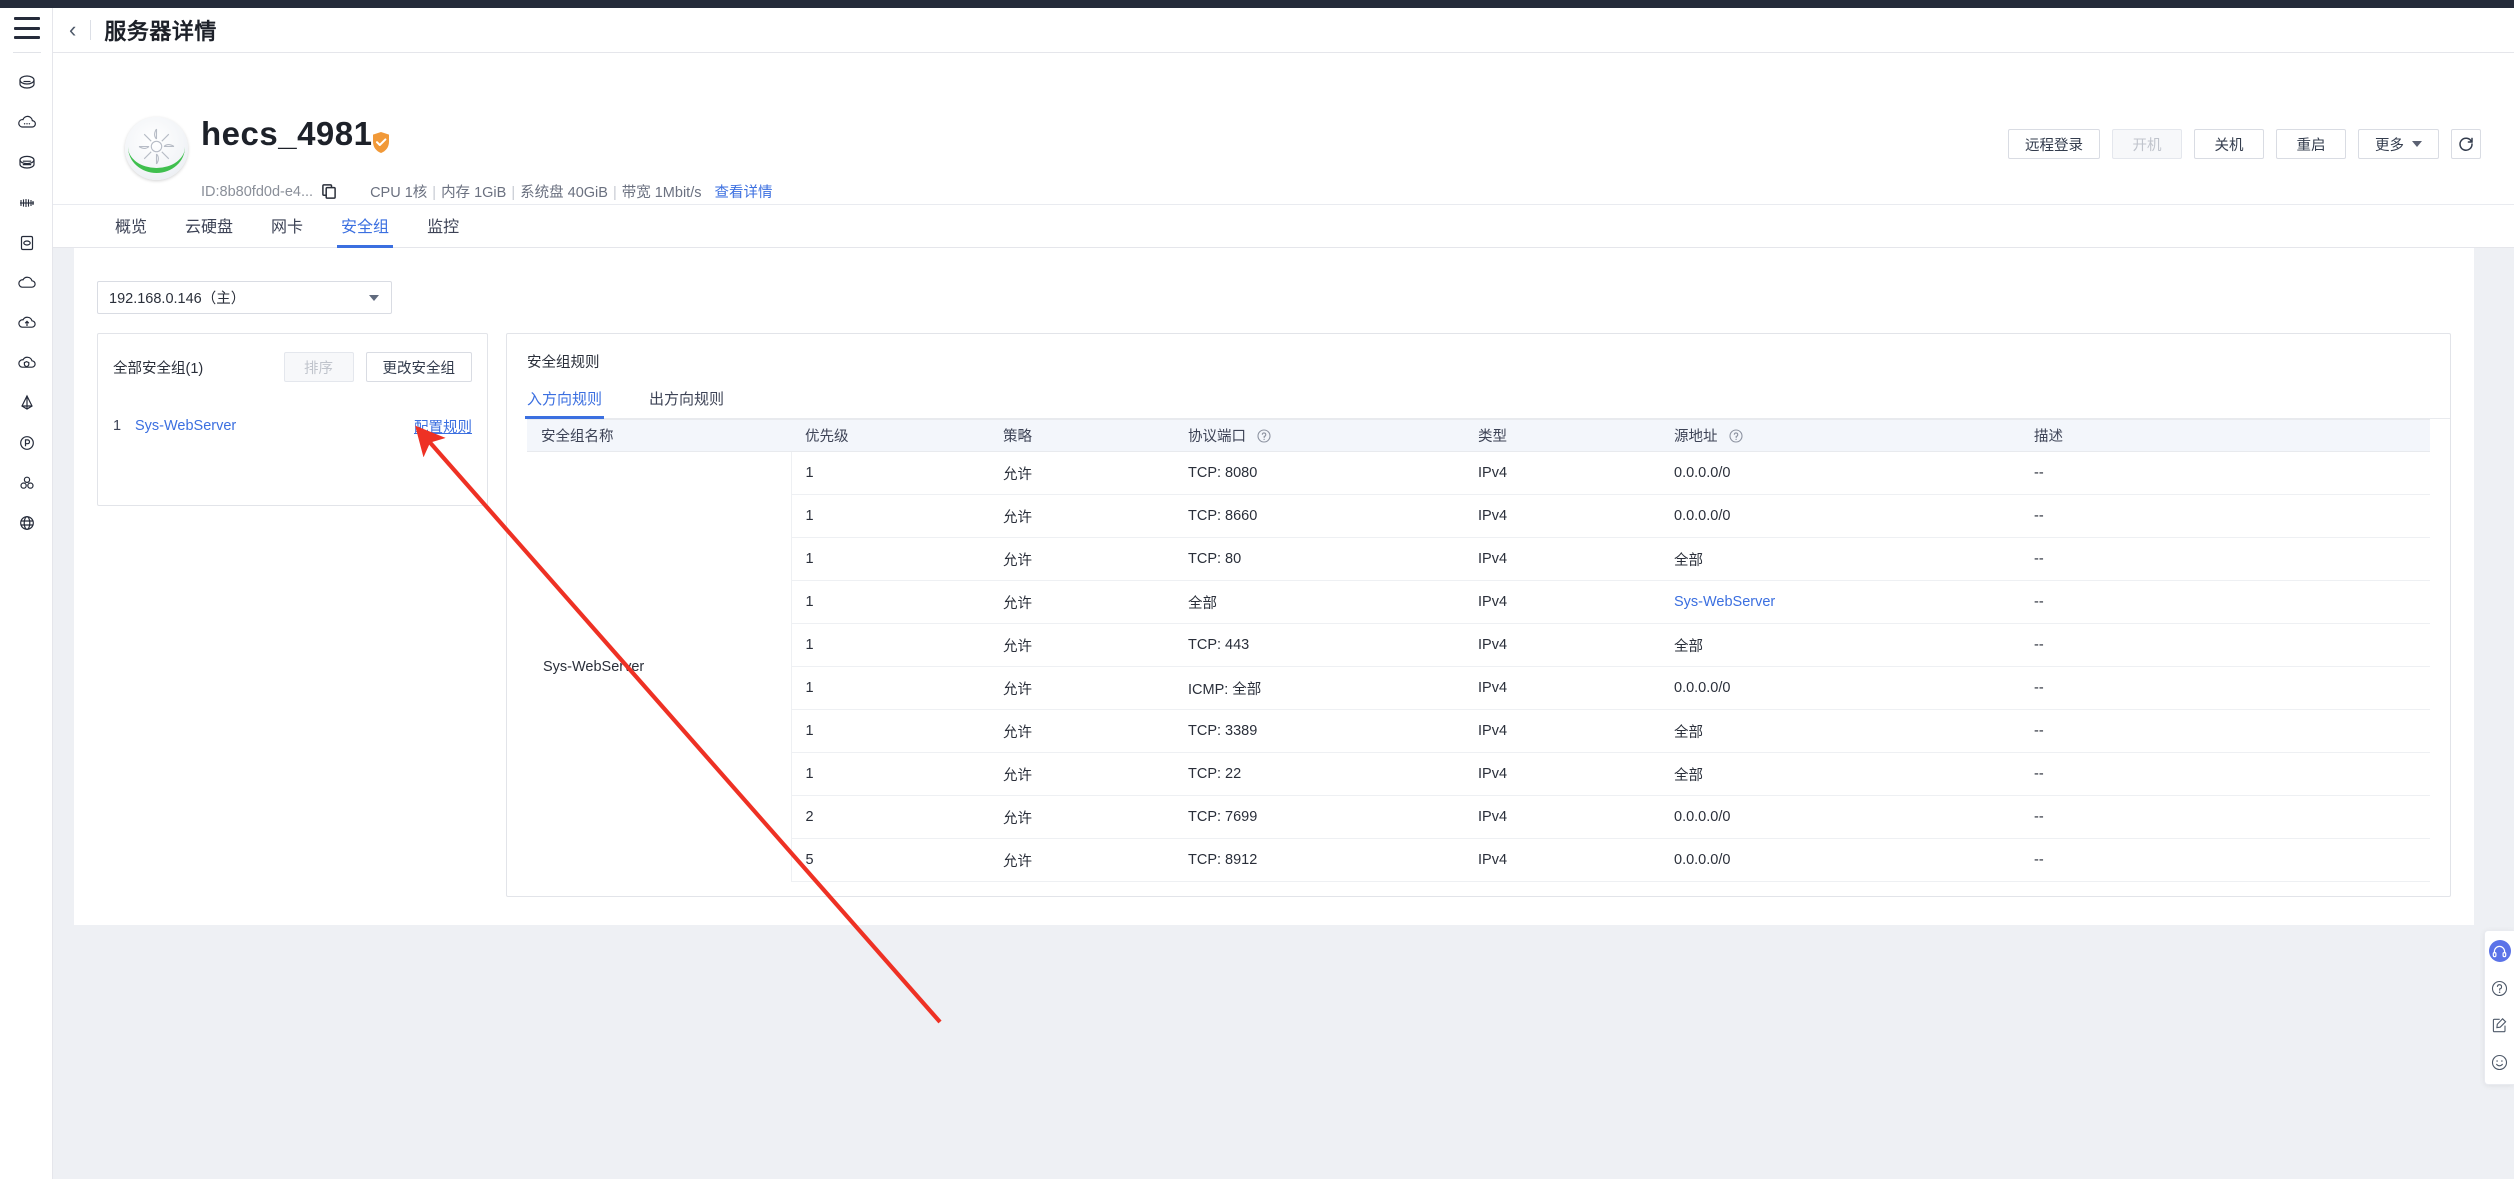 This screenshot has width=2514, height=1179. Describe the element at coordinates (1562, 435) in the screenshot. I see `column-header-type: 类型` at that location.